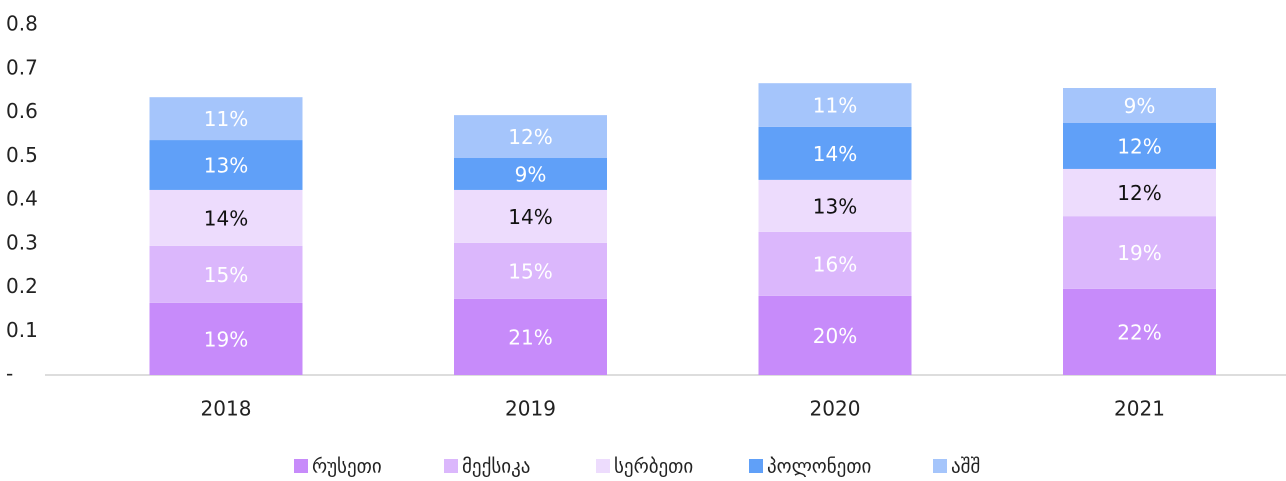  I want to click on x-tick-label: 2019, so click(530, 409).